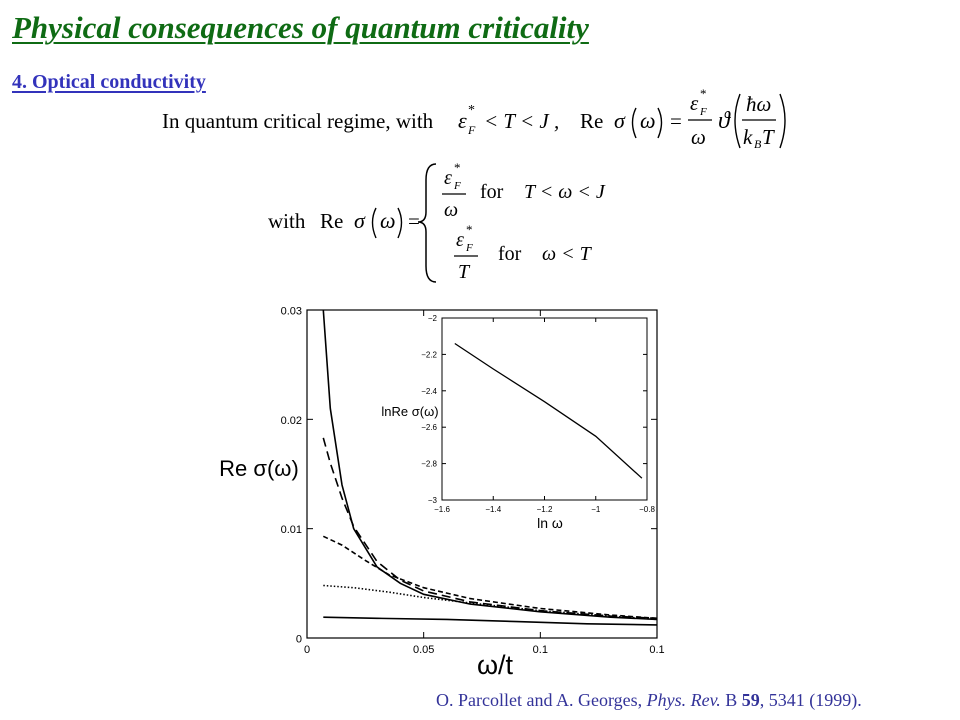 This screenshot has width=960, height=720. What do you see at coordinates (109, 82) in the screenshot?
I see `section-heading: 4. Optical conductivity` at bounding box center [109, 82].